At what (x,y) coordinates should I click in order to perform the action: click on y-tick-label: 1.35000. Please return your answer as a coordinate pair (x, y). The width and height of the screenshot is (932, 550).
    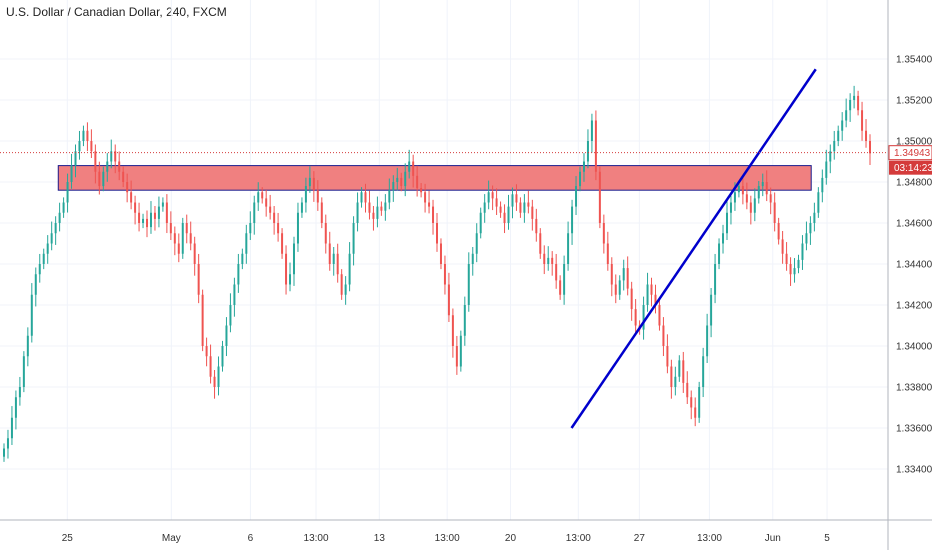
    Looking at the image, I should click on (914, 142).